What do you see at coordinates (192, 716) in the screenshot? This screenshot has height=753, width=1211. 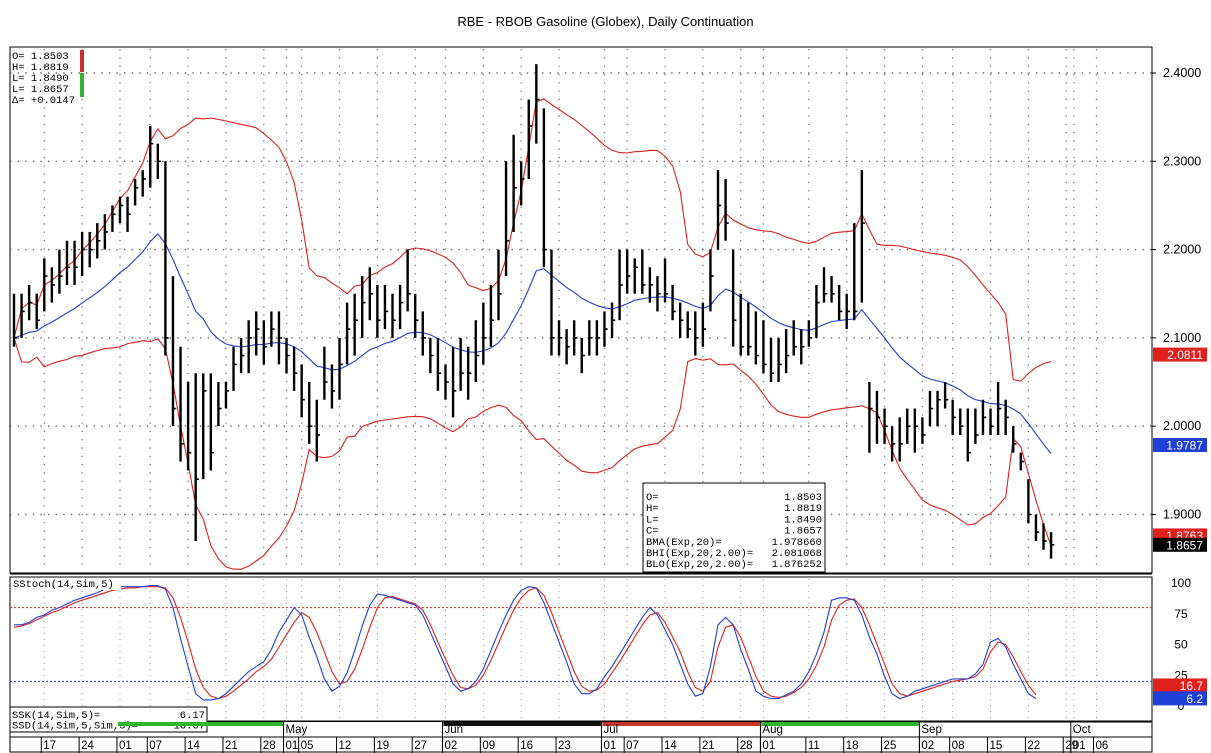 I see `stoch-readout-value: 6.17` at bounding box center [192, 716].